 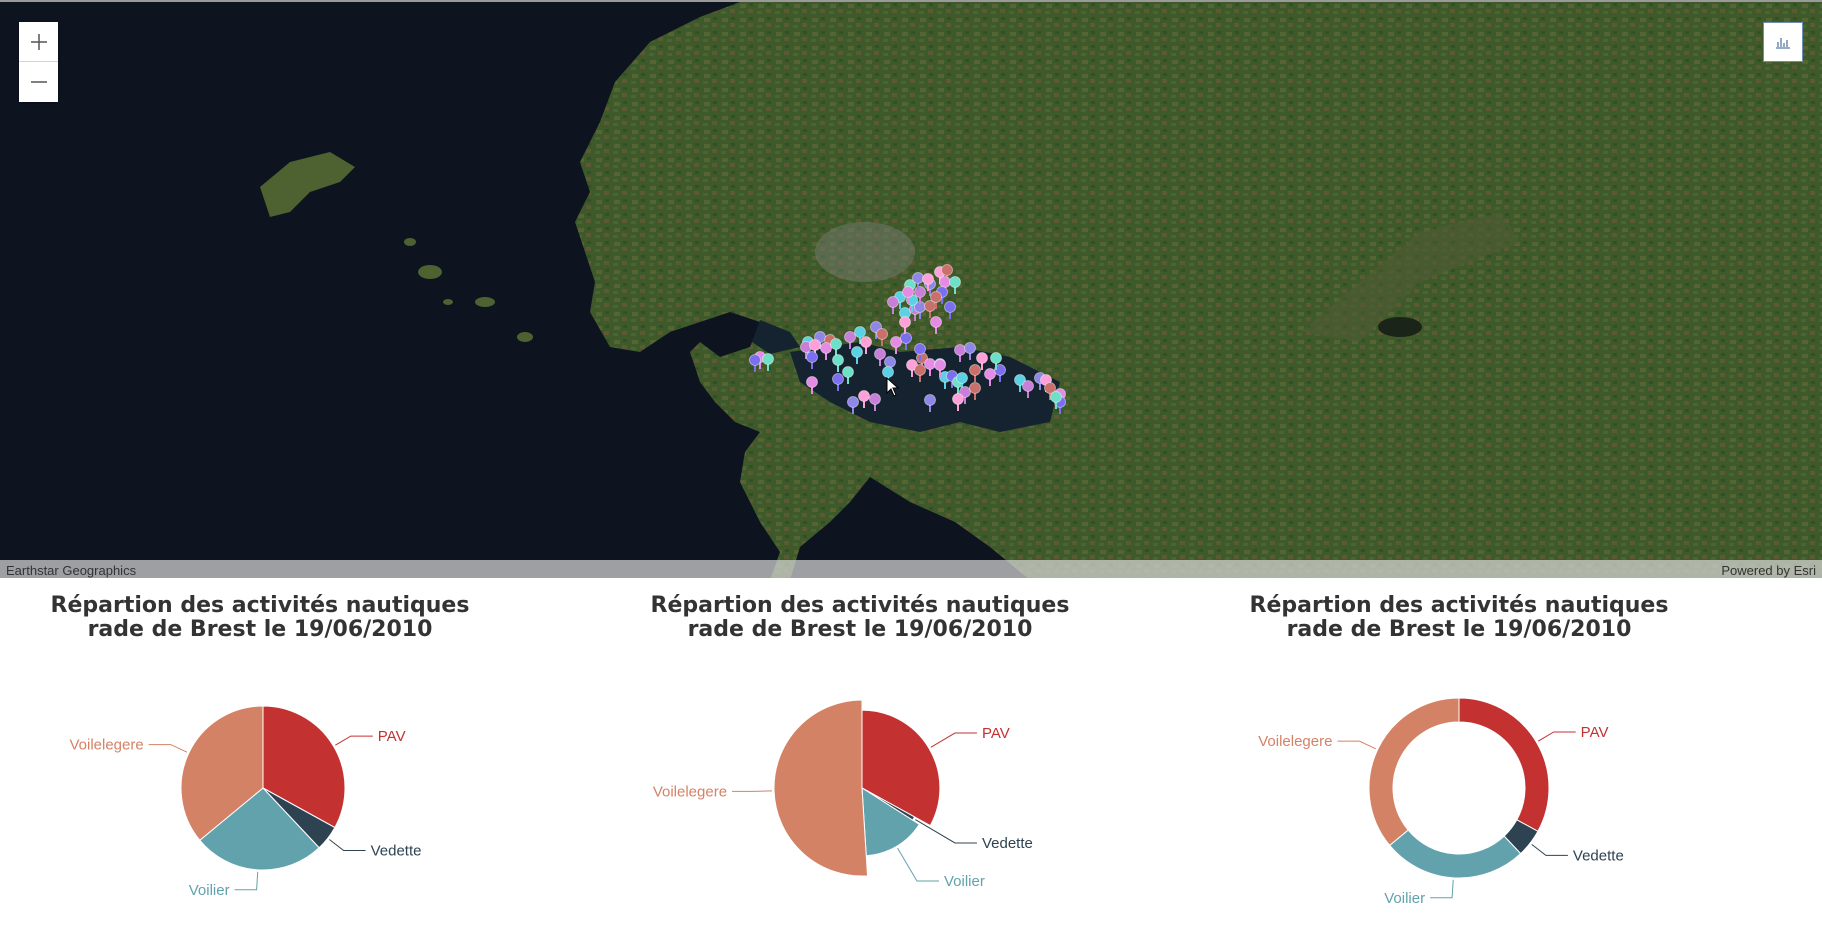 I want to click on zoom-out-button, so click(x=38, y=81).